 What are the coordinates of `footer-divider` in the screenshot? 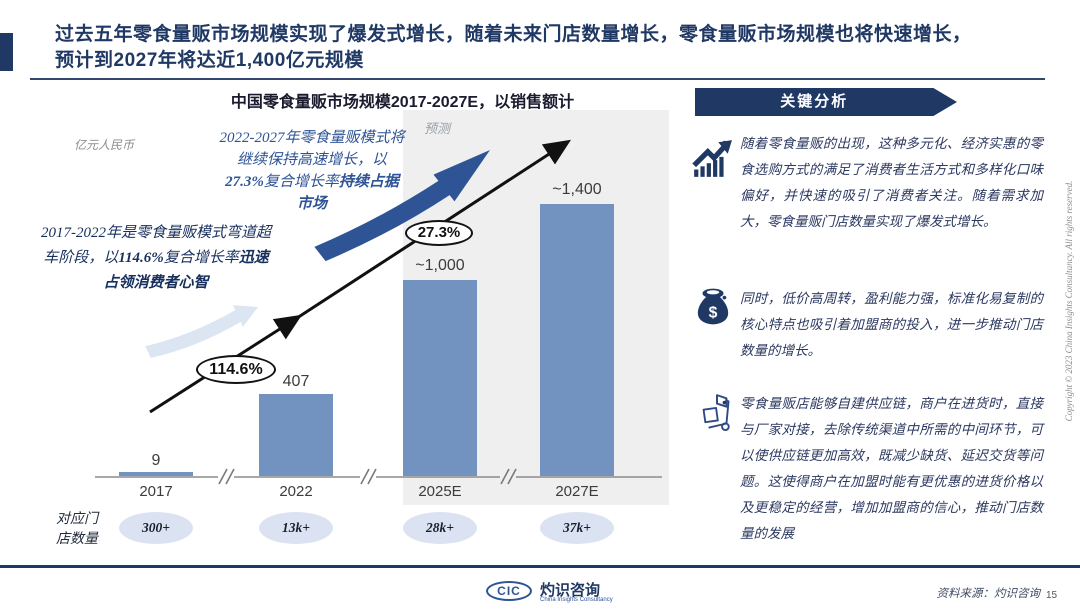 It's located at (540, 566).